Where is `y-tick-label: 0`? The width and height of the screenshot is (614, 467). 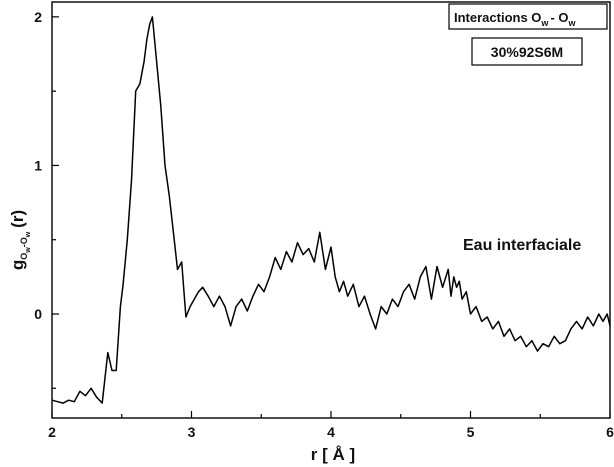
y-tick-label: 0 is located at coordinates (38, 314).